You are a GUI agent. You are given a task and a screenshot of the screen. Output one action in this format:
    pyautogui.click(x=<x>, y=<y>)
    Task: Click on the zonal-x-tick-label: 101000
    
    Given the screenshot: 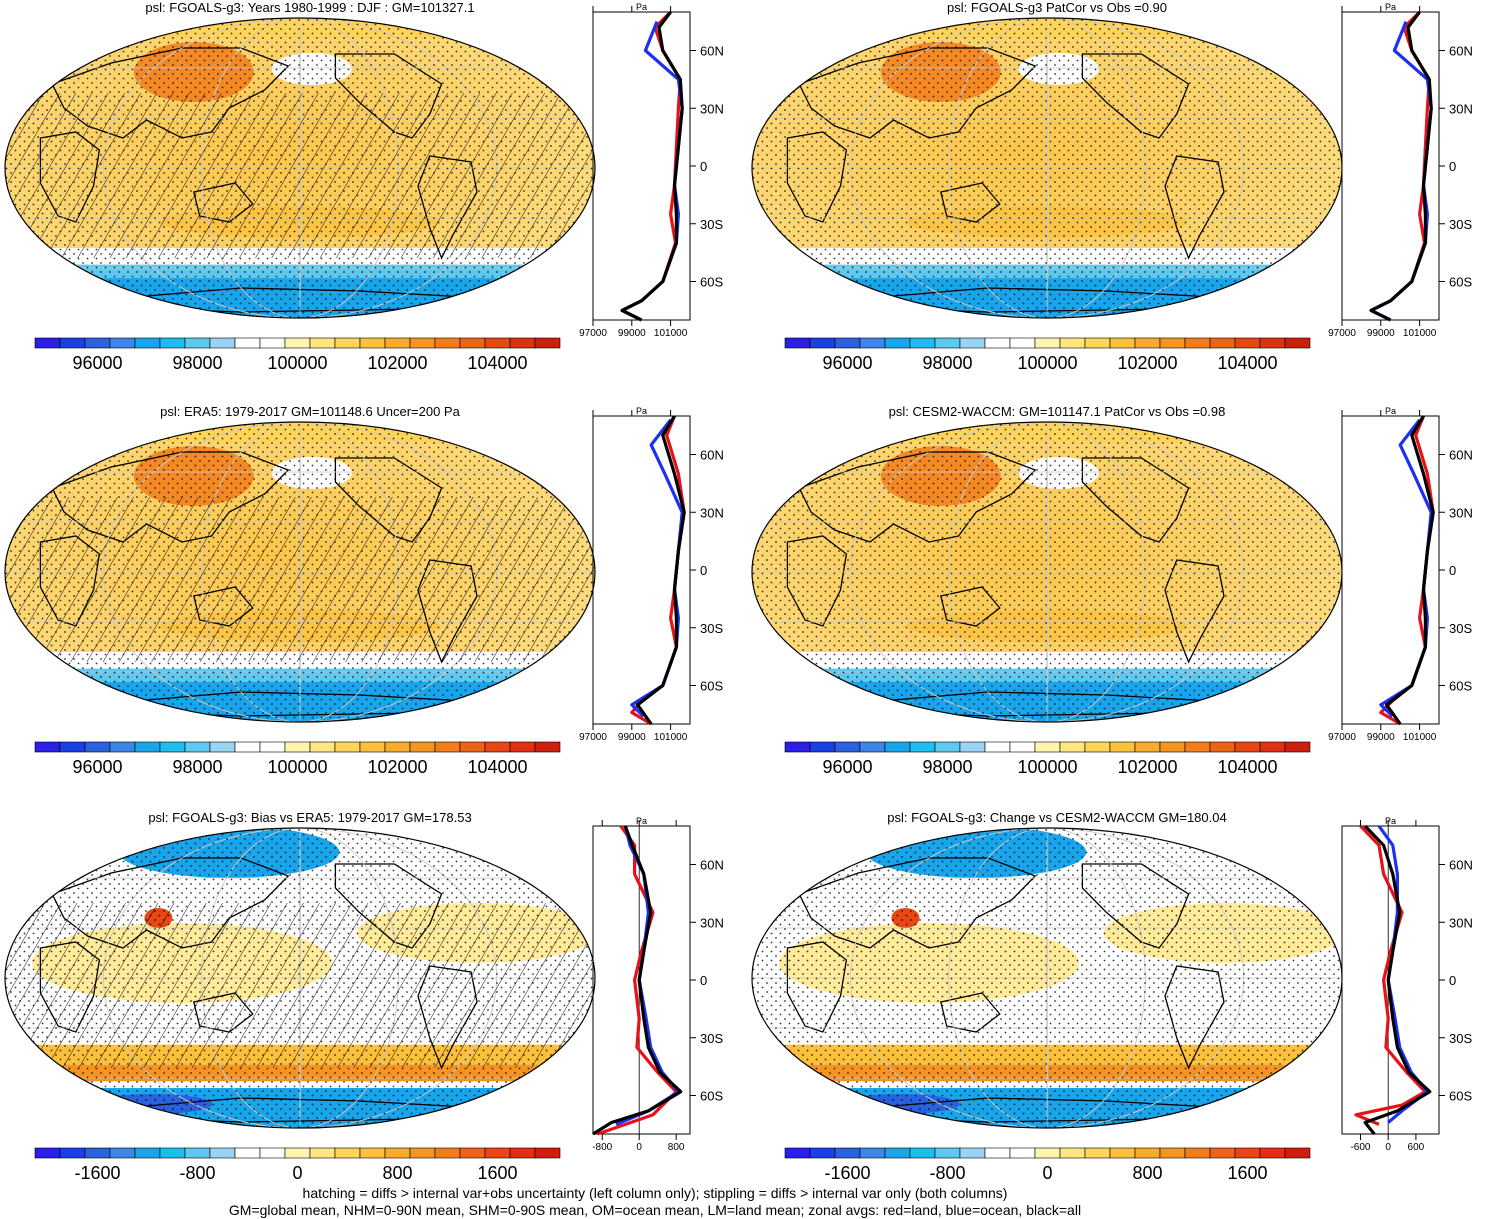 What is the action you would take?
    pyautogui.click(x=671, y=333)
    